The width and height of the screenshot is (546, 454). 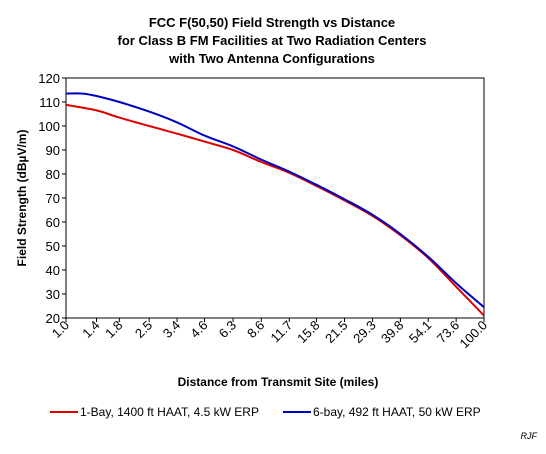 I want to click on y-tick-label: 50, so click(x=53, y=246).